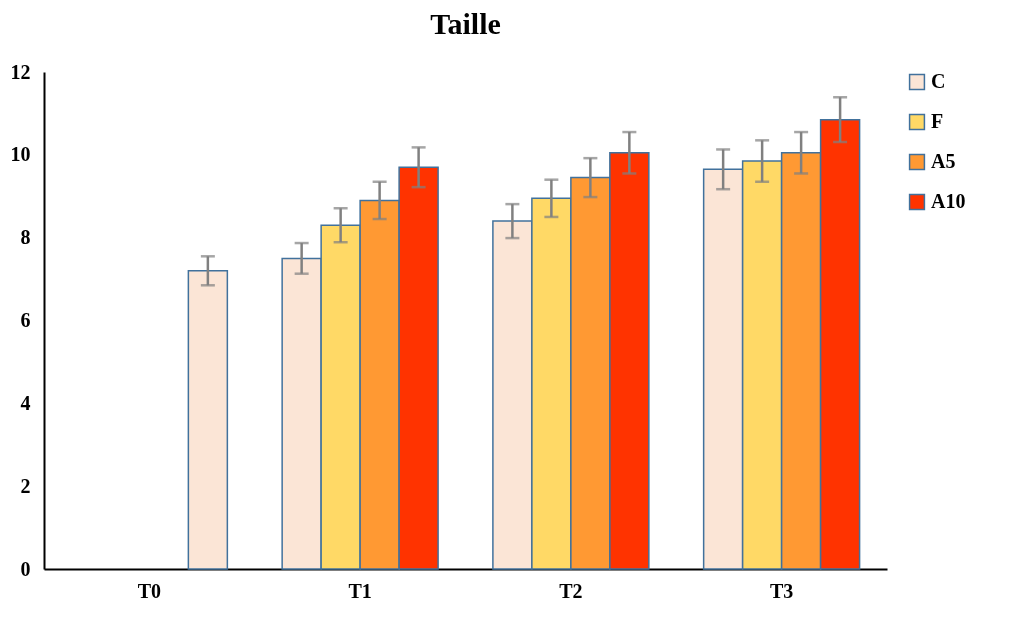 The image size is (1019, 622). What do you see at coordinates (465, 23) in the screenshot?
I see `chart-title: Taille` at bounding box center [465, 23].